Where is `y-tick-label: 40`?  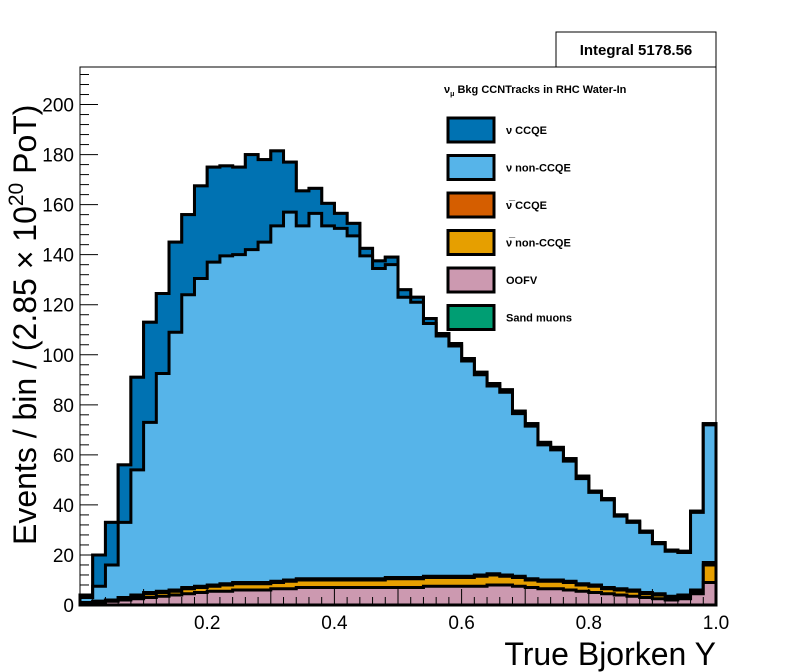
y-tick-label: 40 is located at coordinates (63, 506).